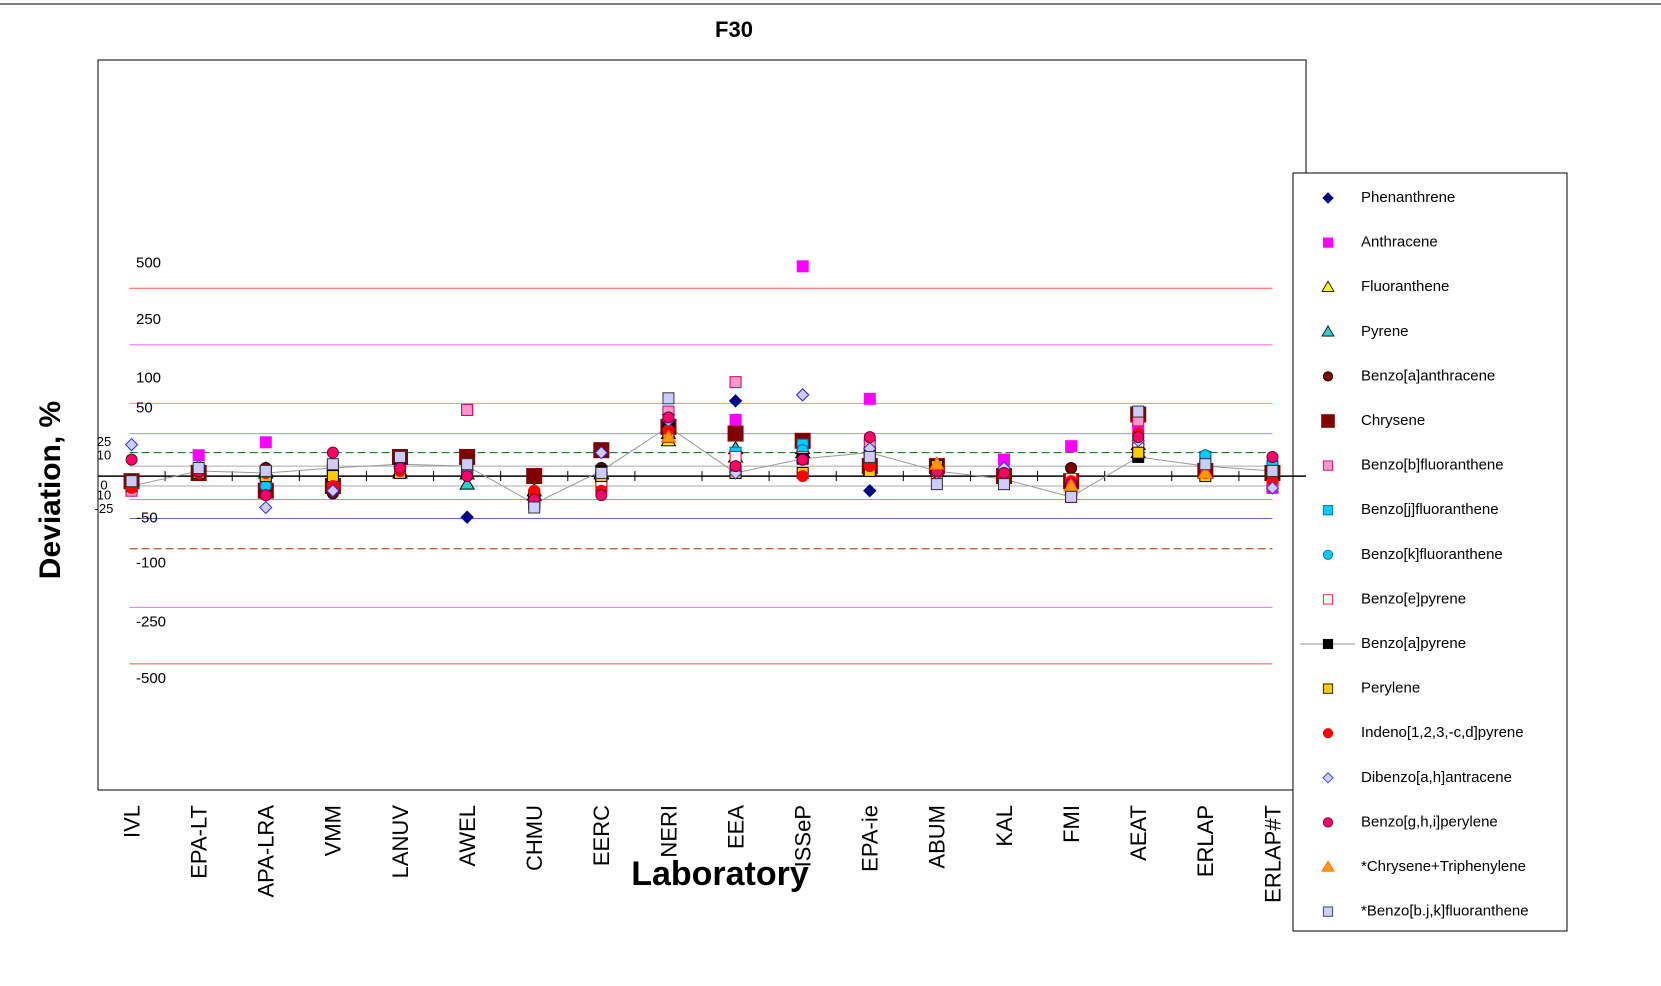 This screenshot has height=986, width=1661. Describe the element at coordinates (1138, 833) in the screenshot. I see `x-tick-label: AEAT` at that location.